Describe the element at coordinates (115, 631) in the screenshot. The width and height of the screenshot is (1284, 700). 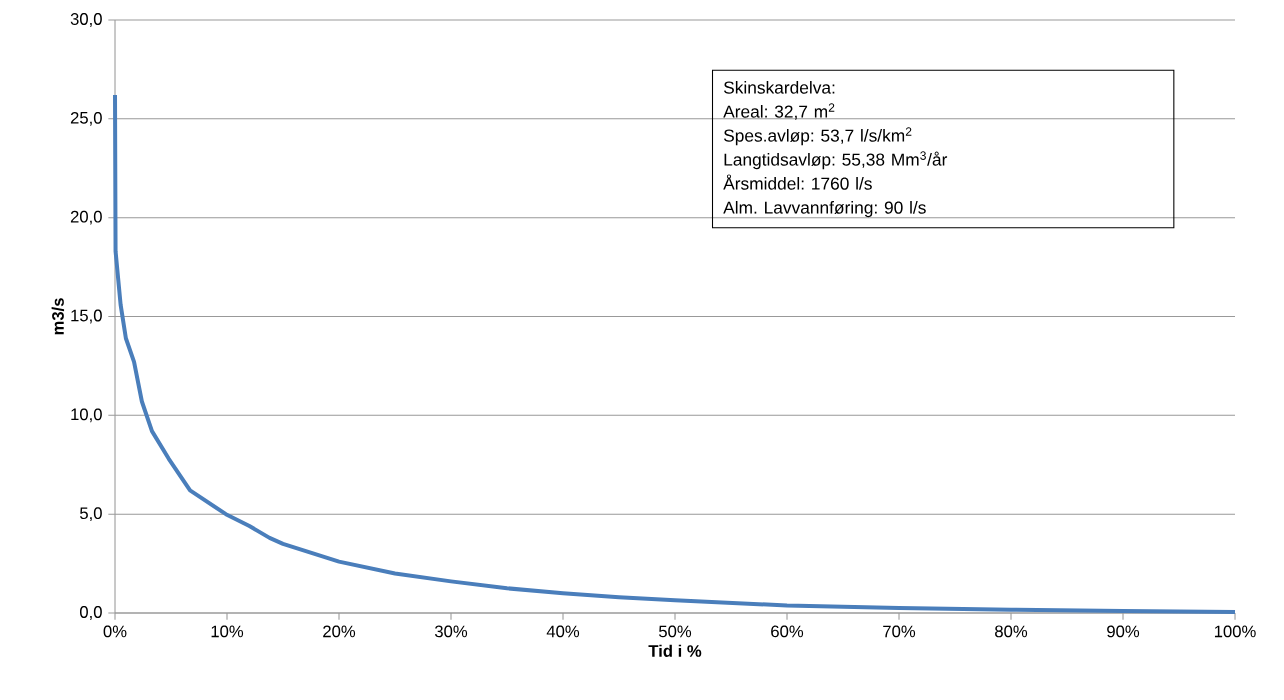
I see `x-tick-label: 0%` at that location.